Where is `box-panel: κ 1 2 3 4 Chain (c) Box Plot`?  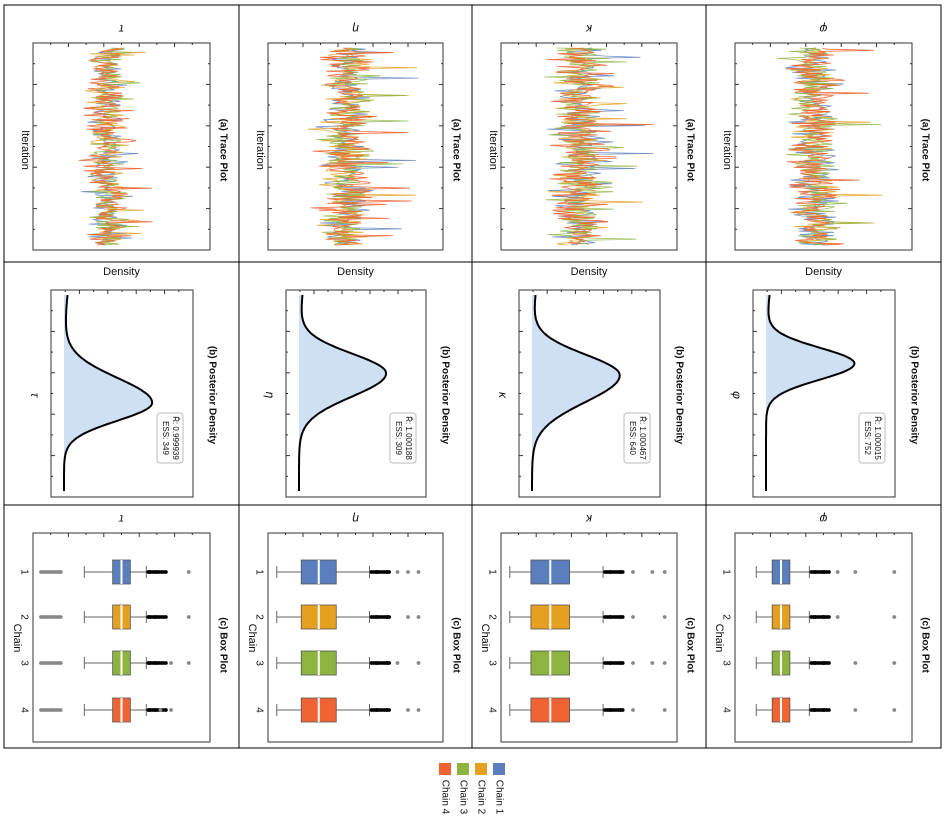
box-panel: κ 1 2 3 4 Chain (c) Box Plot is located at coordinates (587, 627).